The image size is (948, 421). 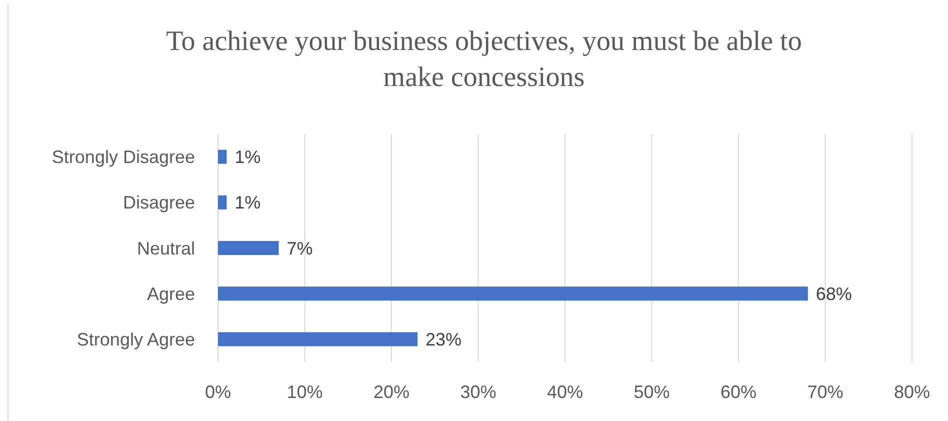 I want to click on x-tick-label: 0%, so click(x=218, y=392).